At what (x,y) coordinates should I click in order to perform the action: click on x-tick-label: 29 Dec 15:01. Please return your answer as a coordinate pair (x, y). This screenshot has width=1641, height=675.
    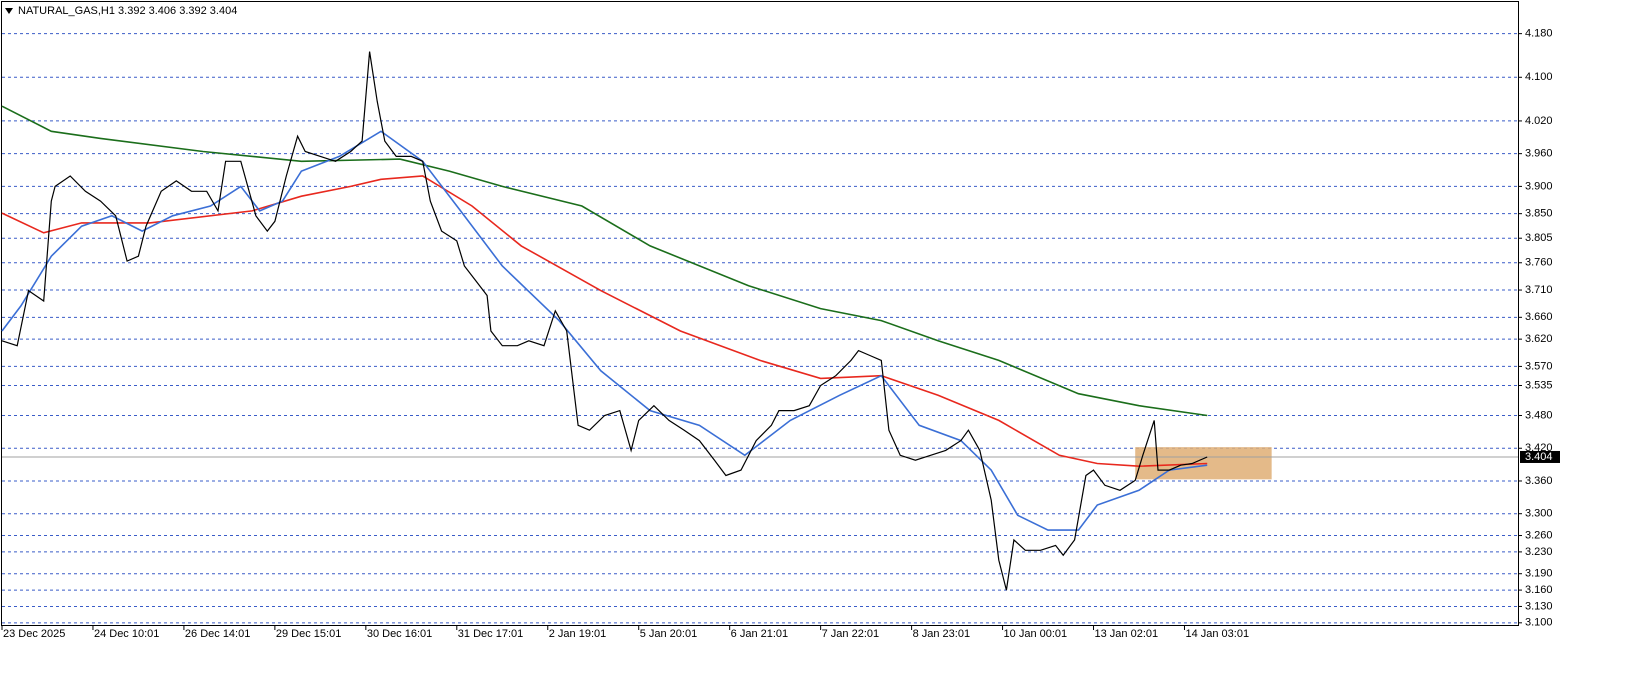
    Looking at the image, I should click on (308, 634).